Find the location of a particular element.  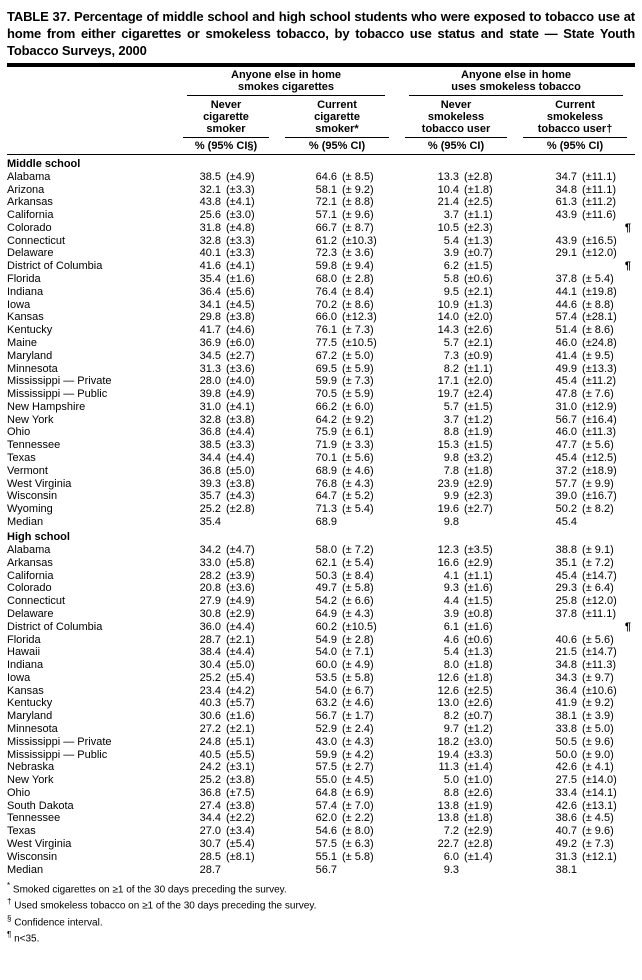

percent-value: 57.7 is located at coordinates (566, 483).